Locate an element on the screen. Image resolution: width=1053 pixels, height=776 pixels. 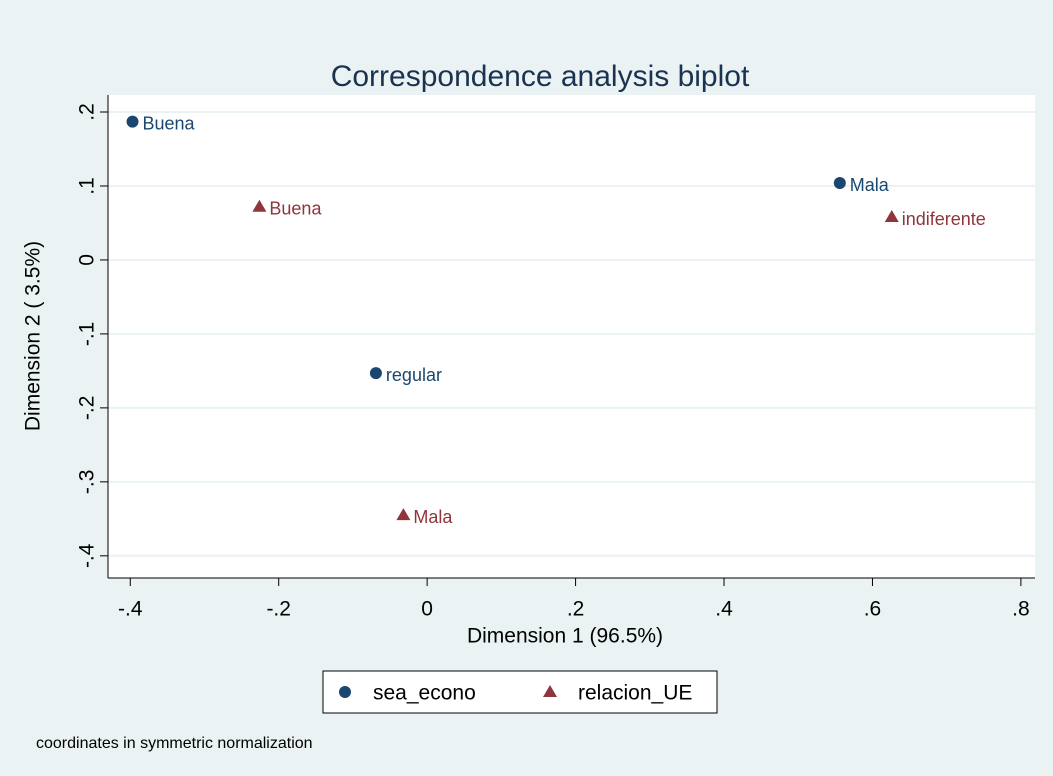
point-label: regular is located at coordinates (414, 375).